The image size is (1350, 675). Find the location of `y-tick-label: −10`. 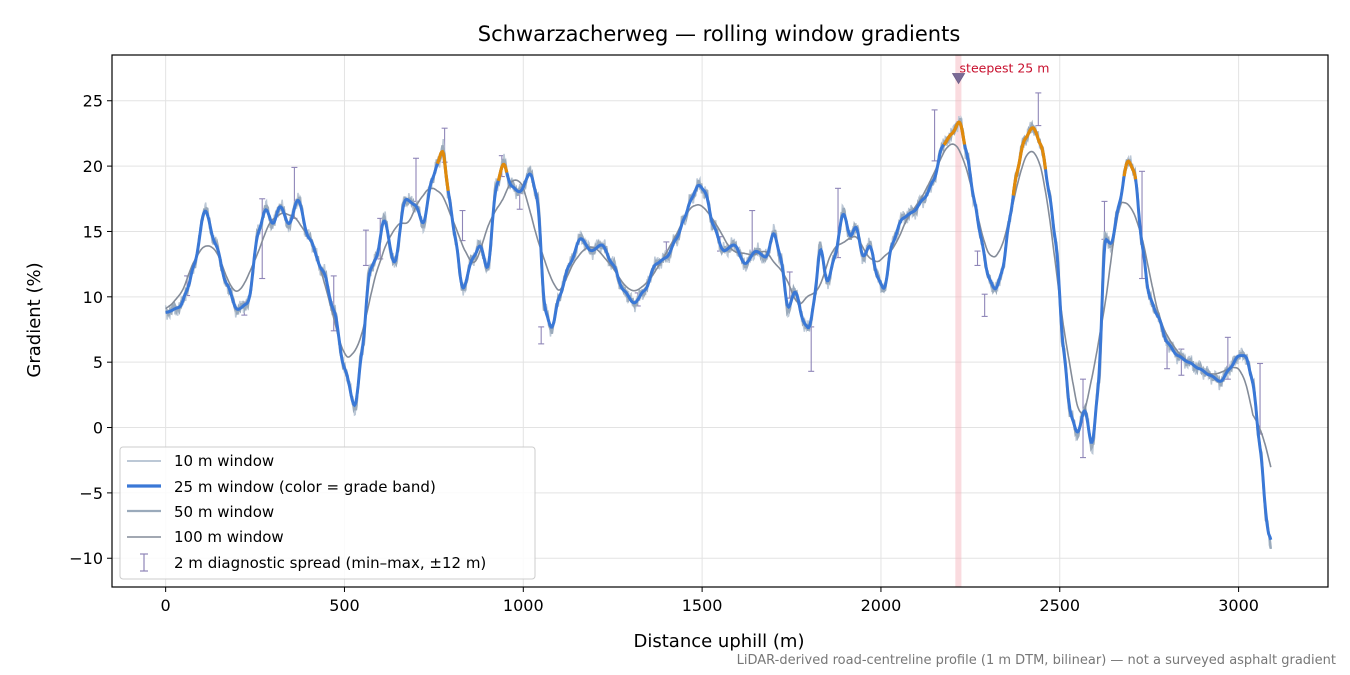

y-tick-label: −10 is located at coordinates (86, 558).